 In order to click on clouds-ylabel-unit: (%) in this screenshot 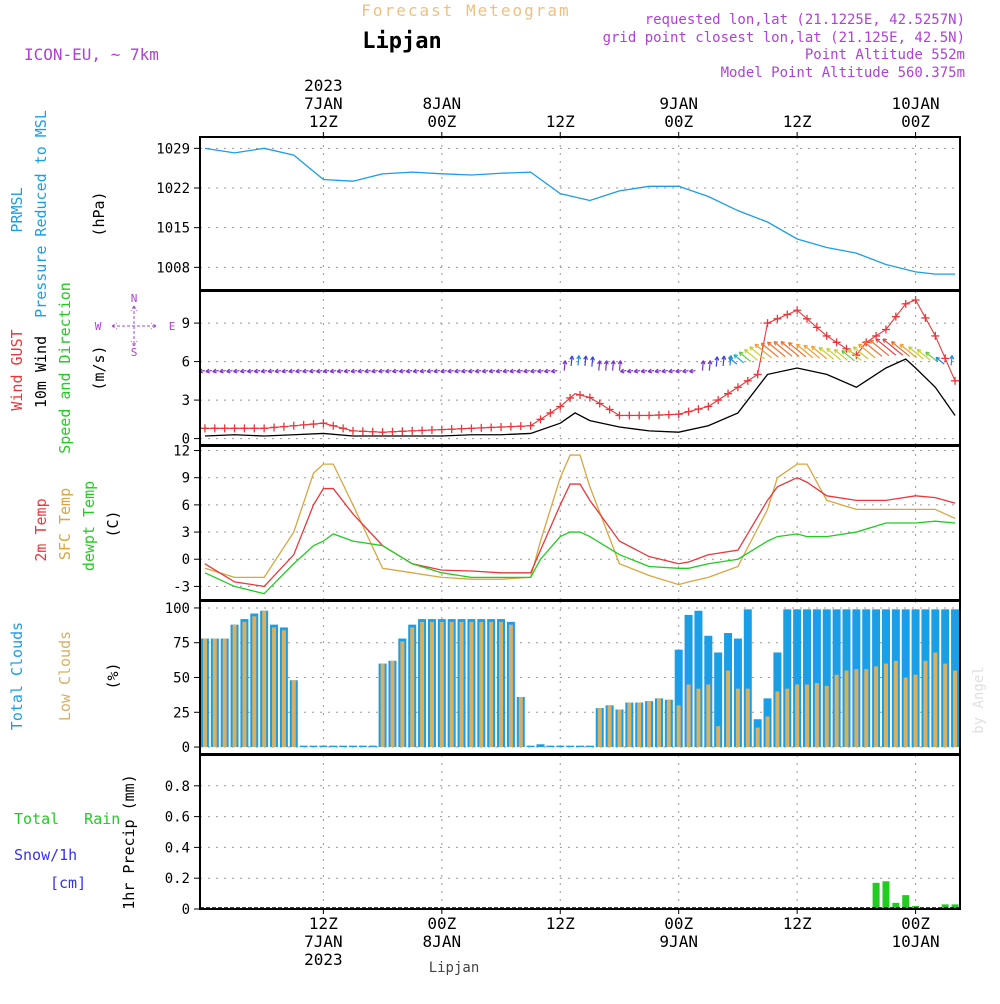, I will do `click(113, 675)`.